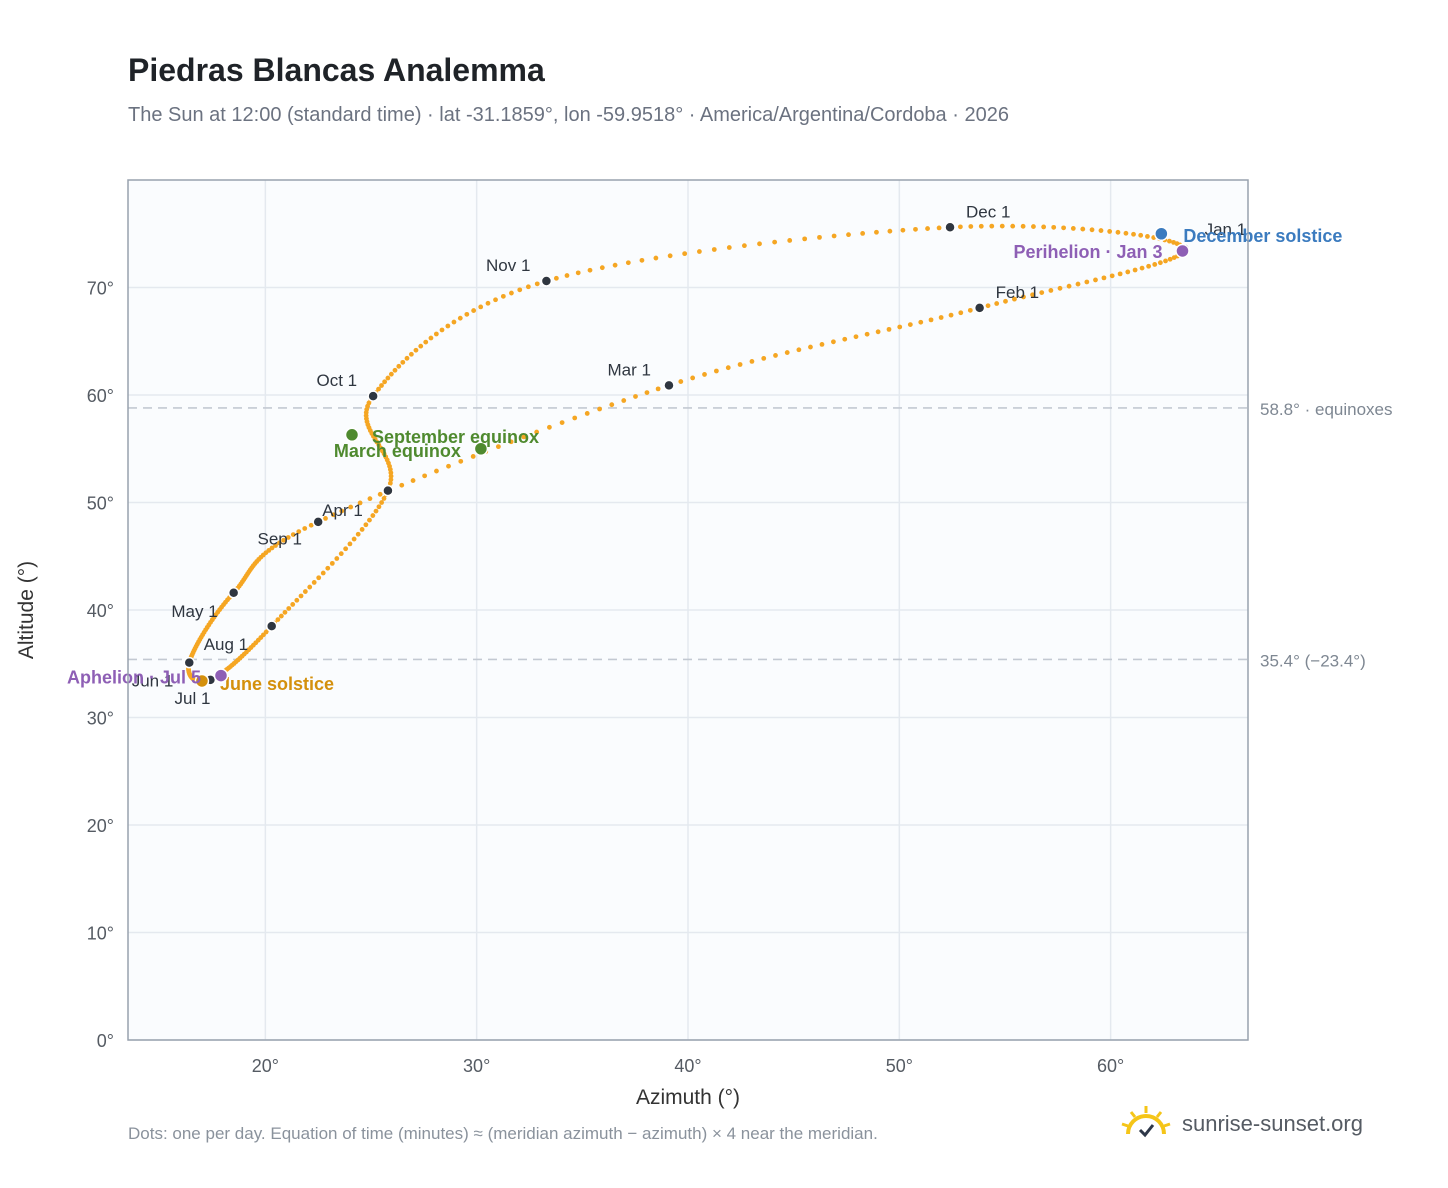 The image size is (1448, 1188). What do you see at coordinates (687, 1066) in the screenshot?
I see `x-tick-label: 40°` at bounding box center [687, 1066].